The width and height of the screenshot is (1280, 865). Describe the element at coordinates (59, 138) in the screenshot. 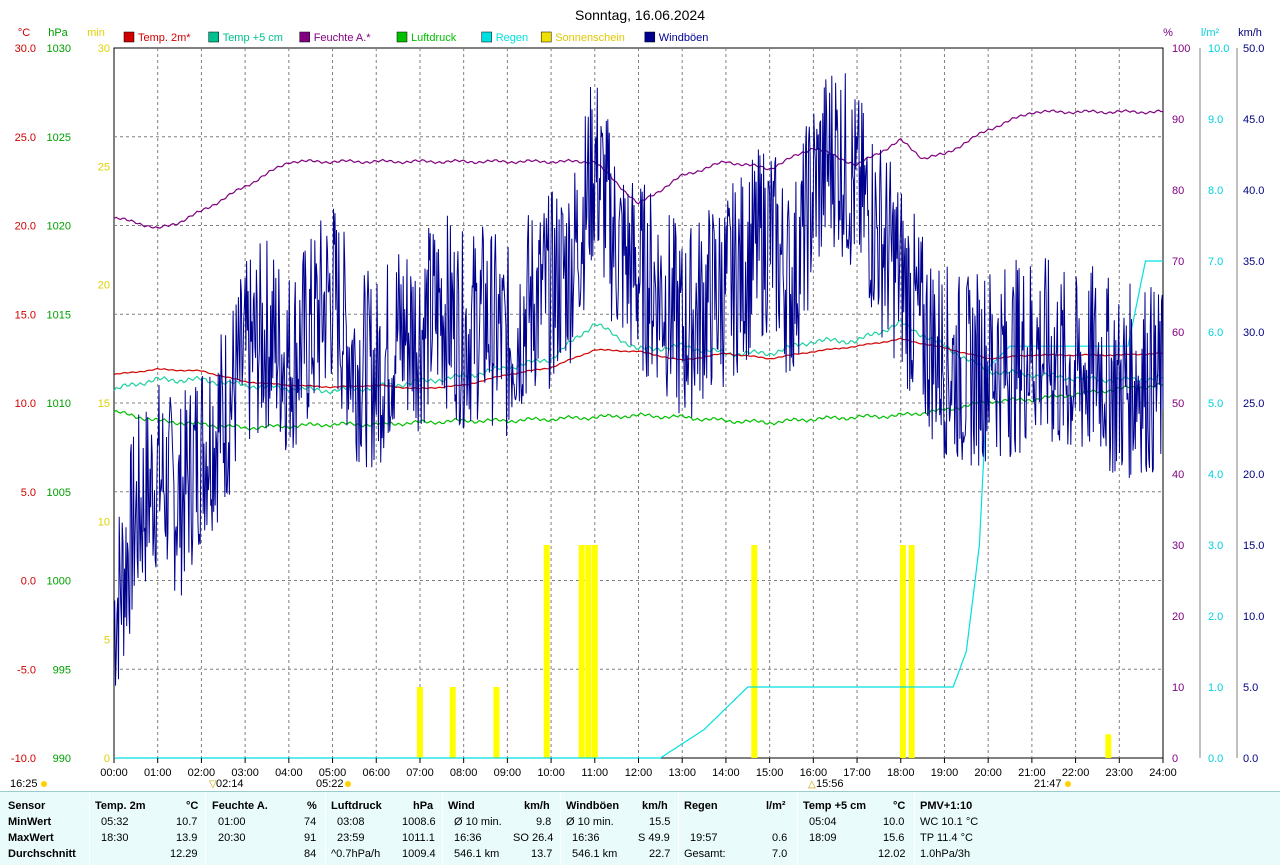

I see `pressure-tick-label: 1025` at that location.